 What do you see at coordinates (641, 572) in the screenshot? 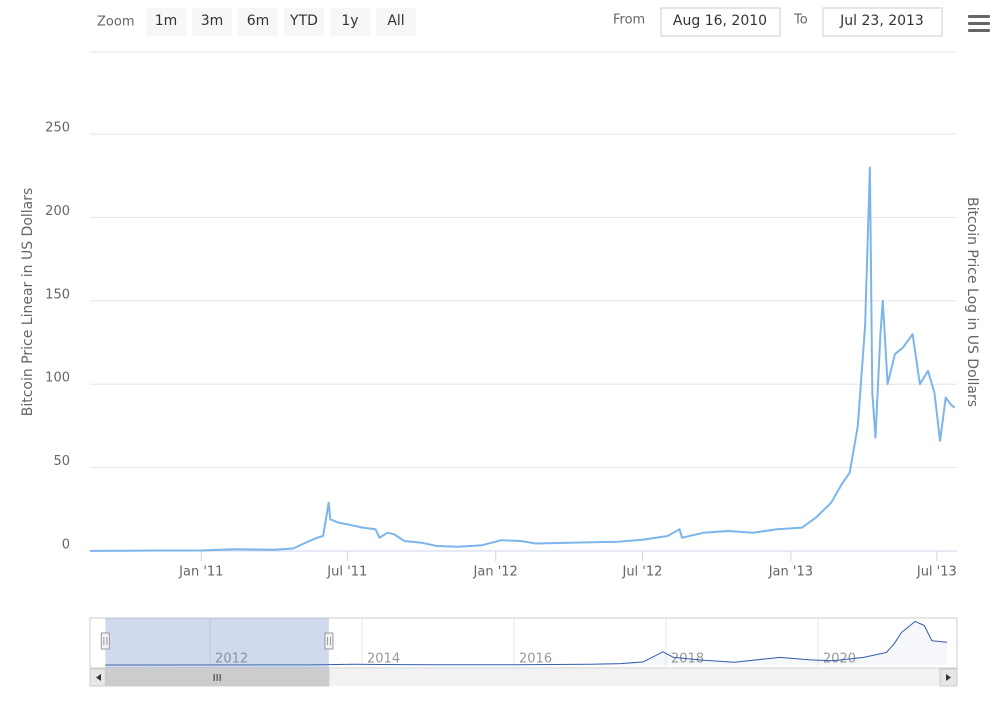
I see `x-tick-label: Jul '12` at bounding box center [641, 572].